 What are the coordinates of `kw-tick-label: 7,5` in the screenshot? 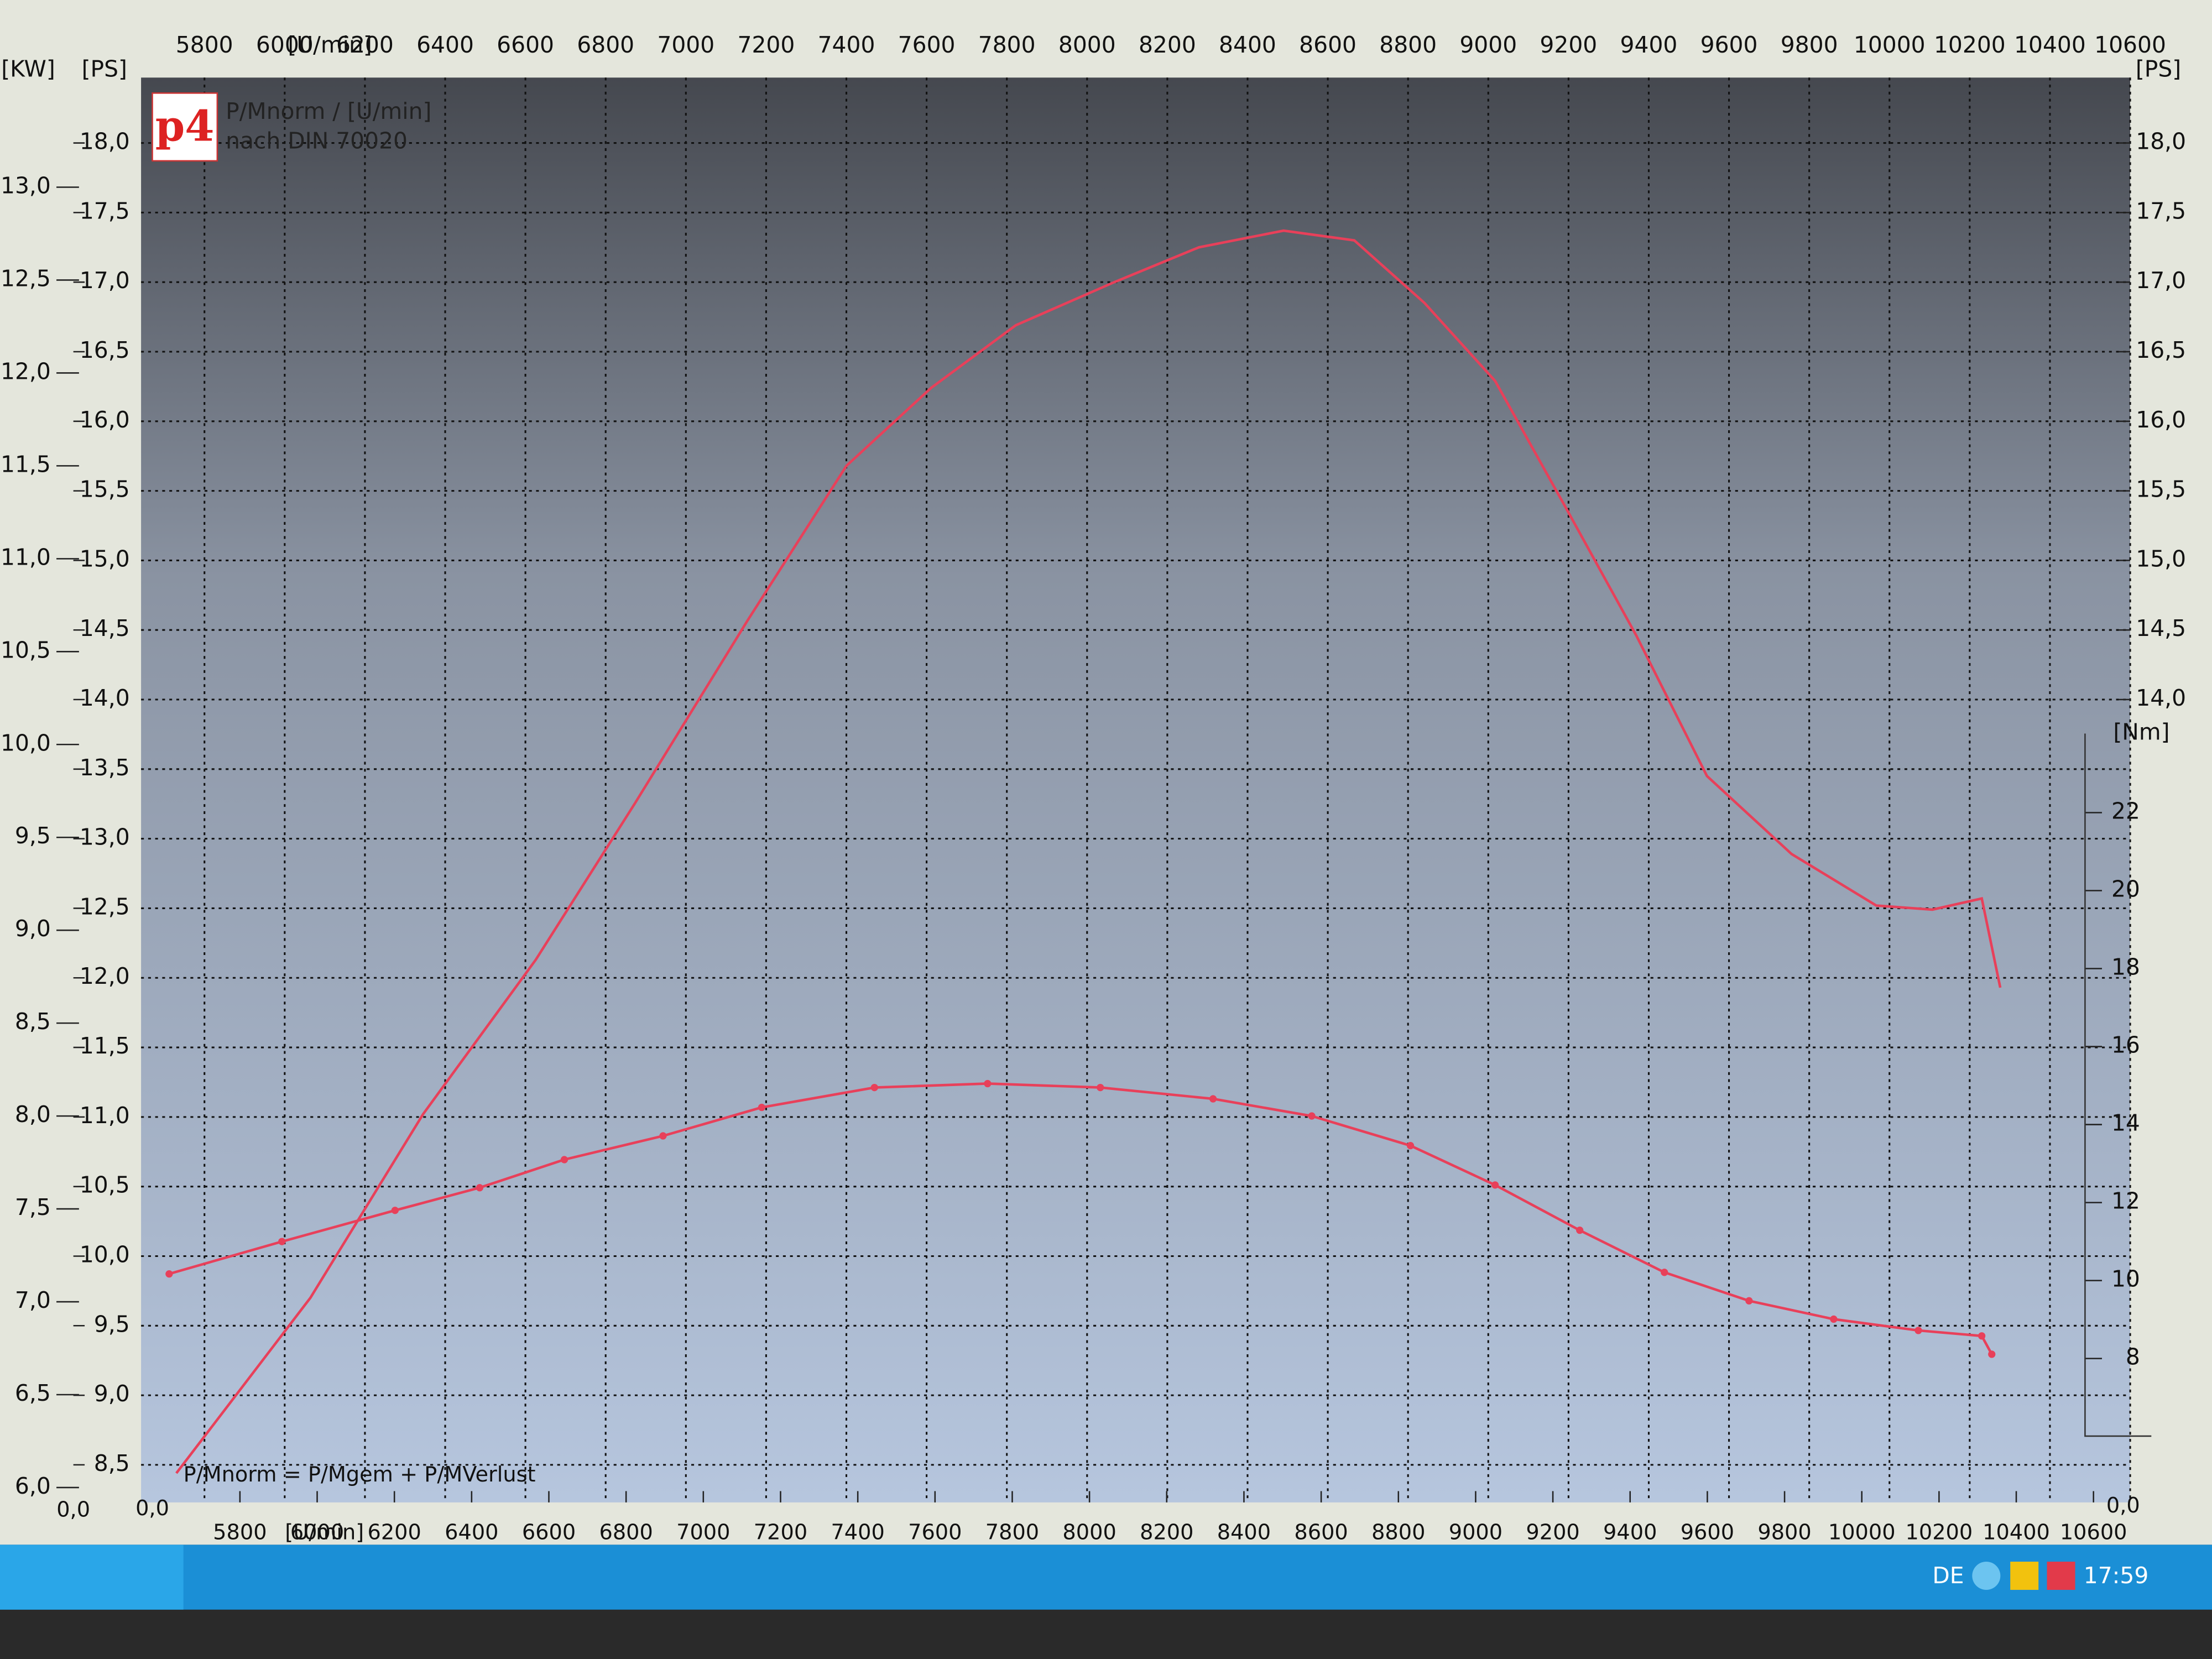 It's located at (33, 1207).